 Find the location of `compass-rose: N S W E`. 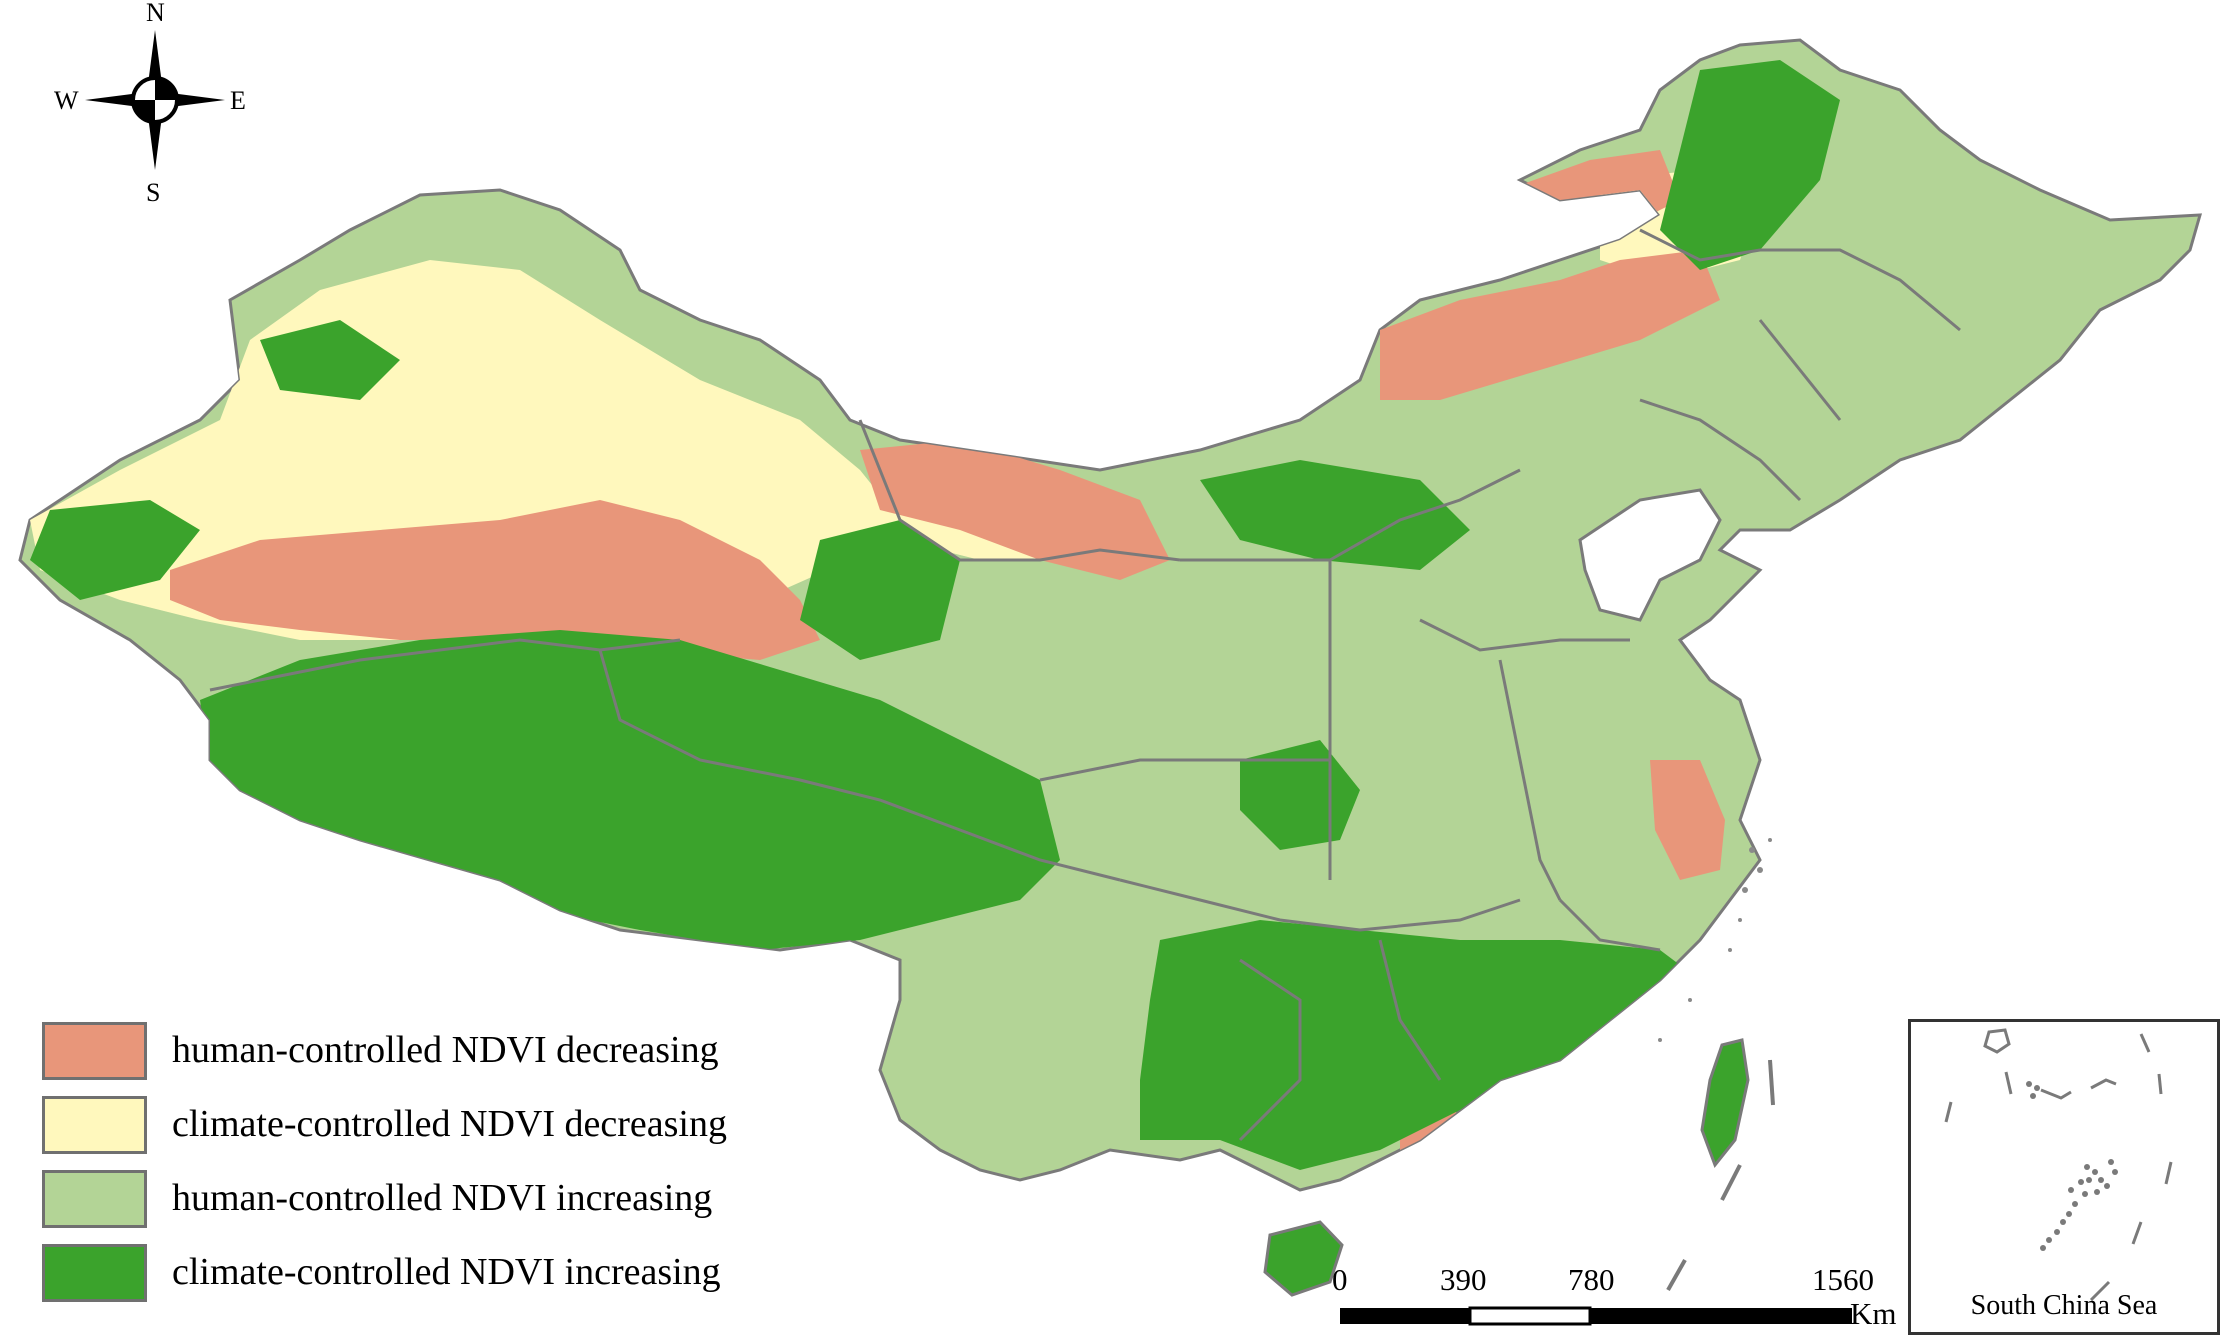

compass-rose: N S W E is located at coordinates (152, 103).